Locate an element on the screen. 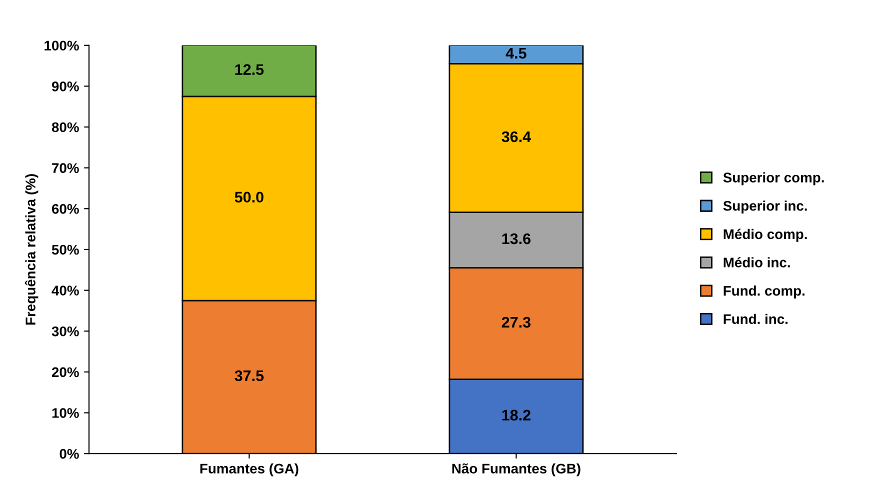 Image resolution: width=890 pixels, height=504 pixels. legend-label: Médio inc. is located at coordinates (757, 262).